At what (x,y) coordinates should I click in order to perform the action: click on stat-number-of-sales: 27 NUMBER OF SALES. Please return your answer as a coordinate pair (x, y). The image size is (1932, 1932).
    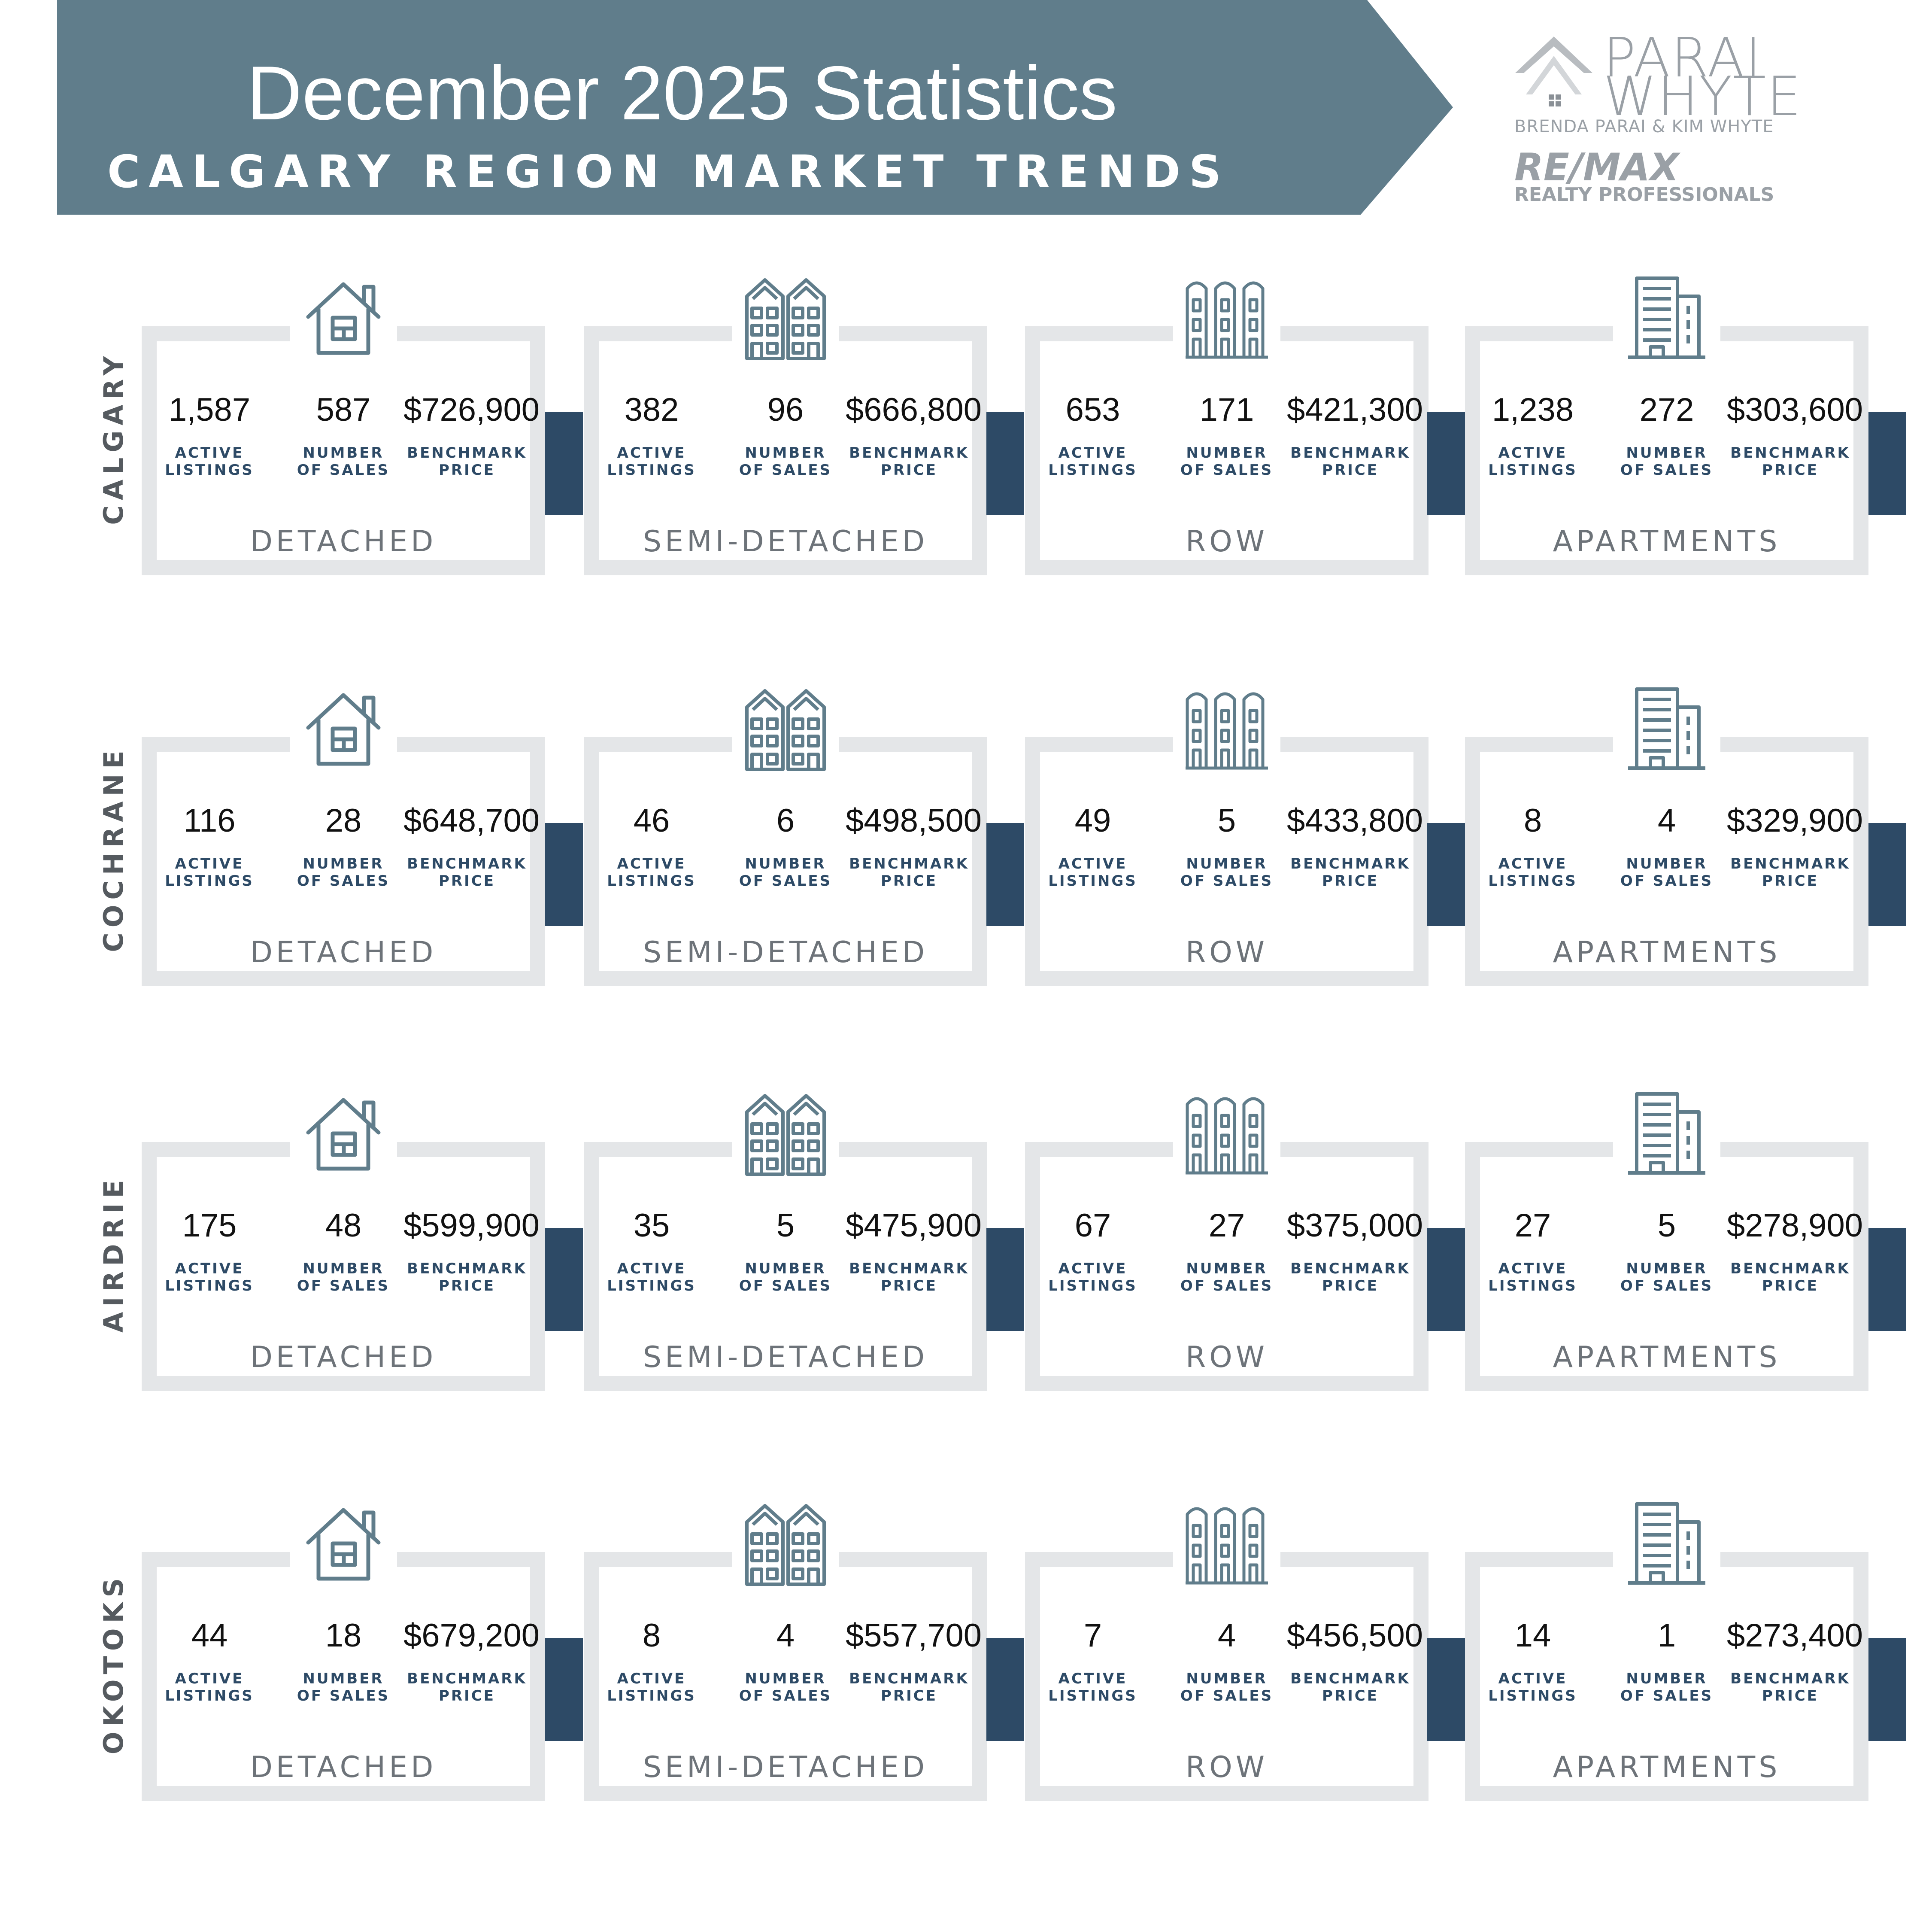
    Looking at the image, I should click on (1226, 1248).